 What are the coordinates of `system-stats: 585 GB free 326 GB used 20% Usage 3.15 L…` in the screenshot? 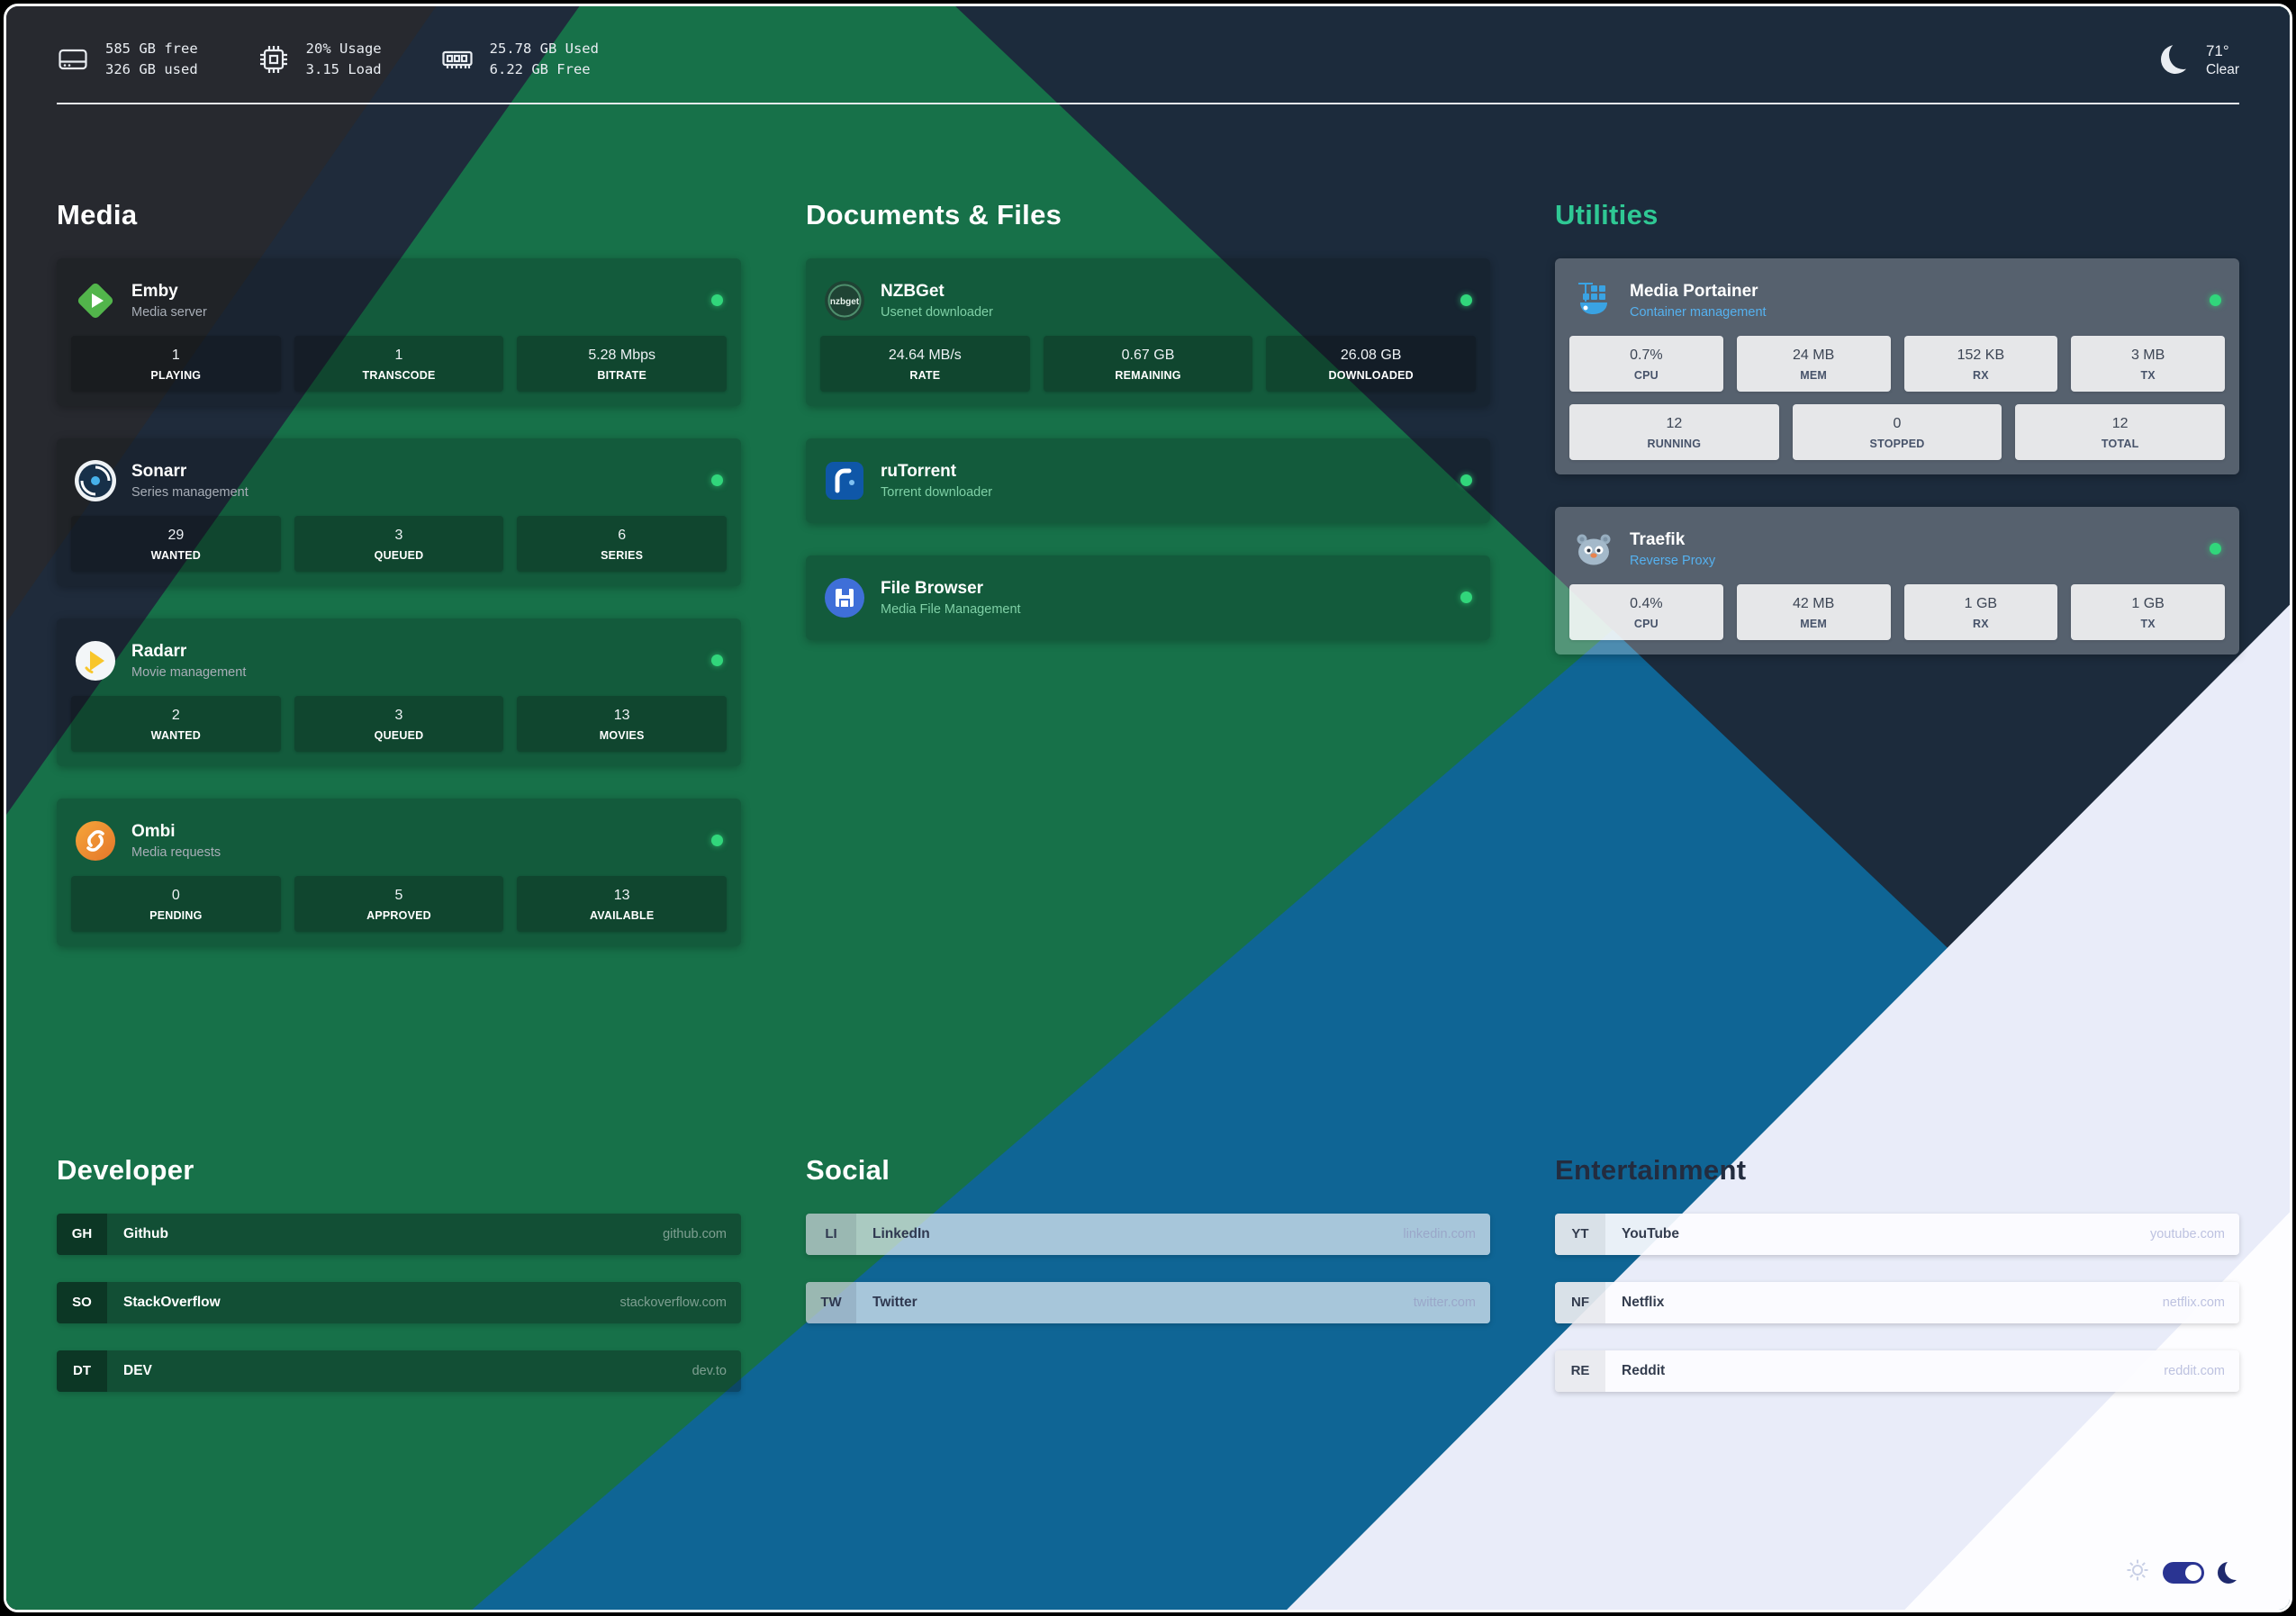 It's located at (328, 60).